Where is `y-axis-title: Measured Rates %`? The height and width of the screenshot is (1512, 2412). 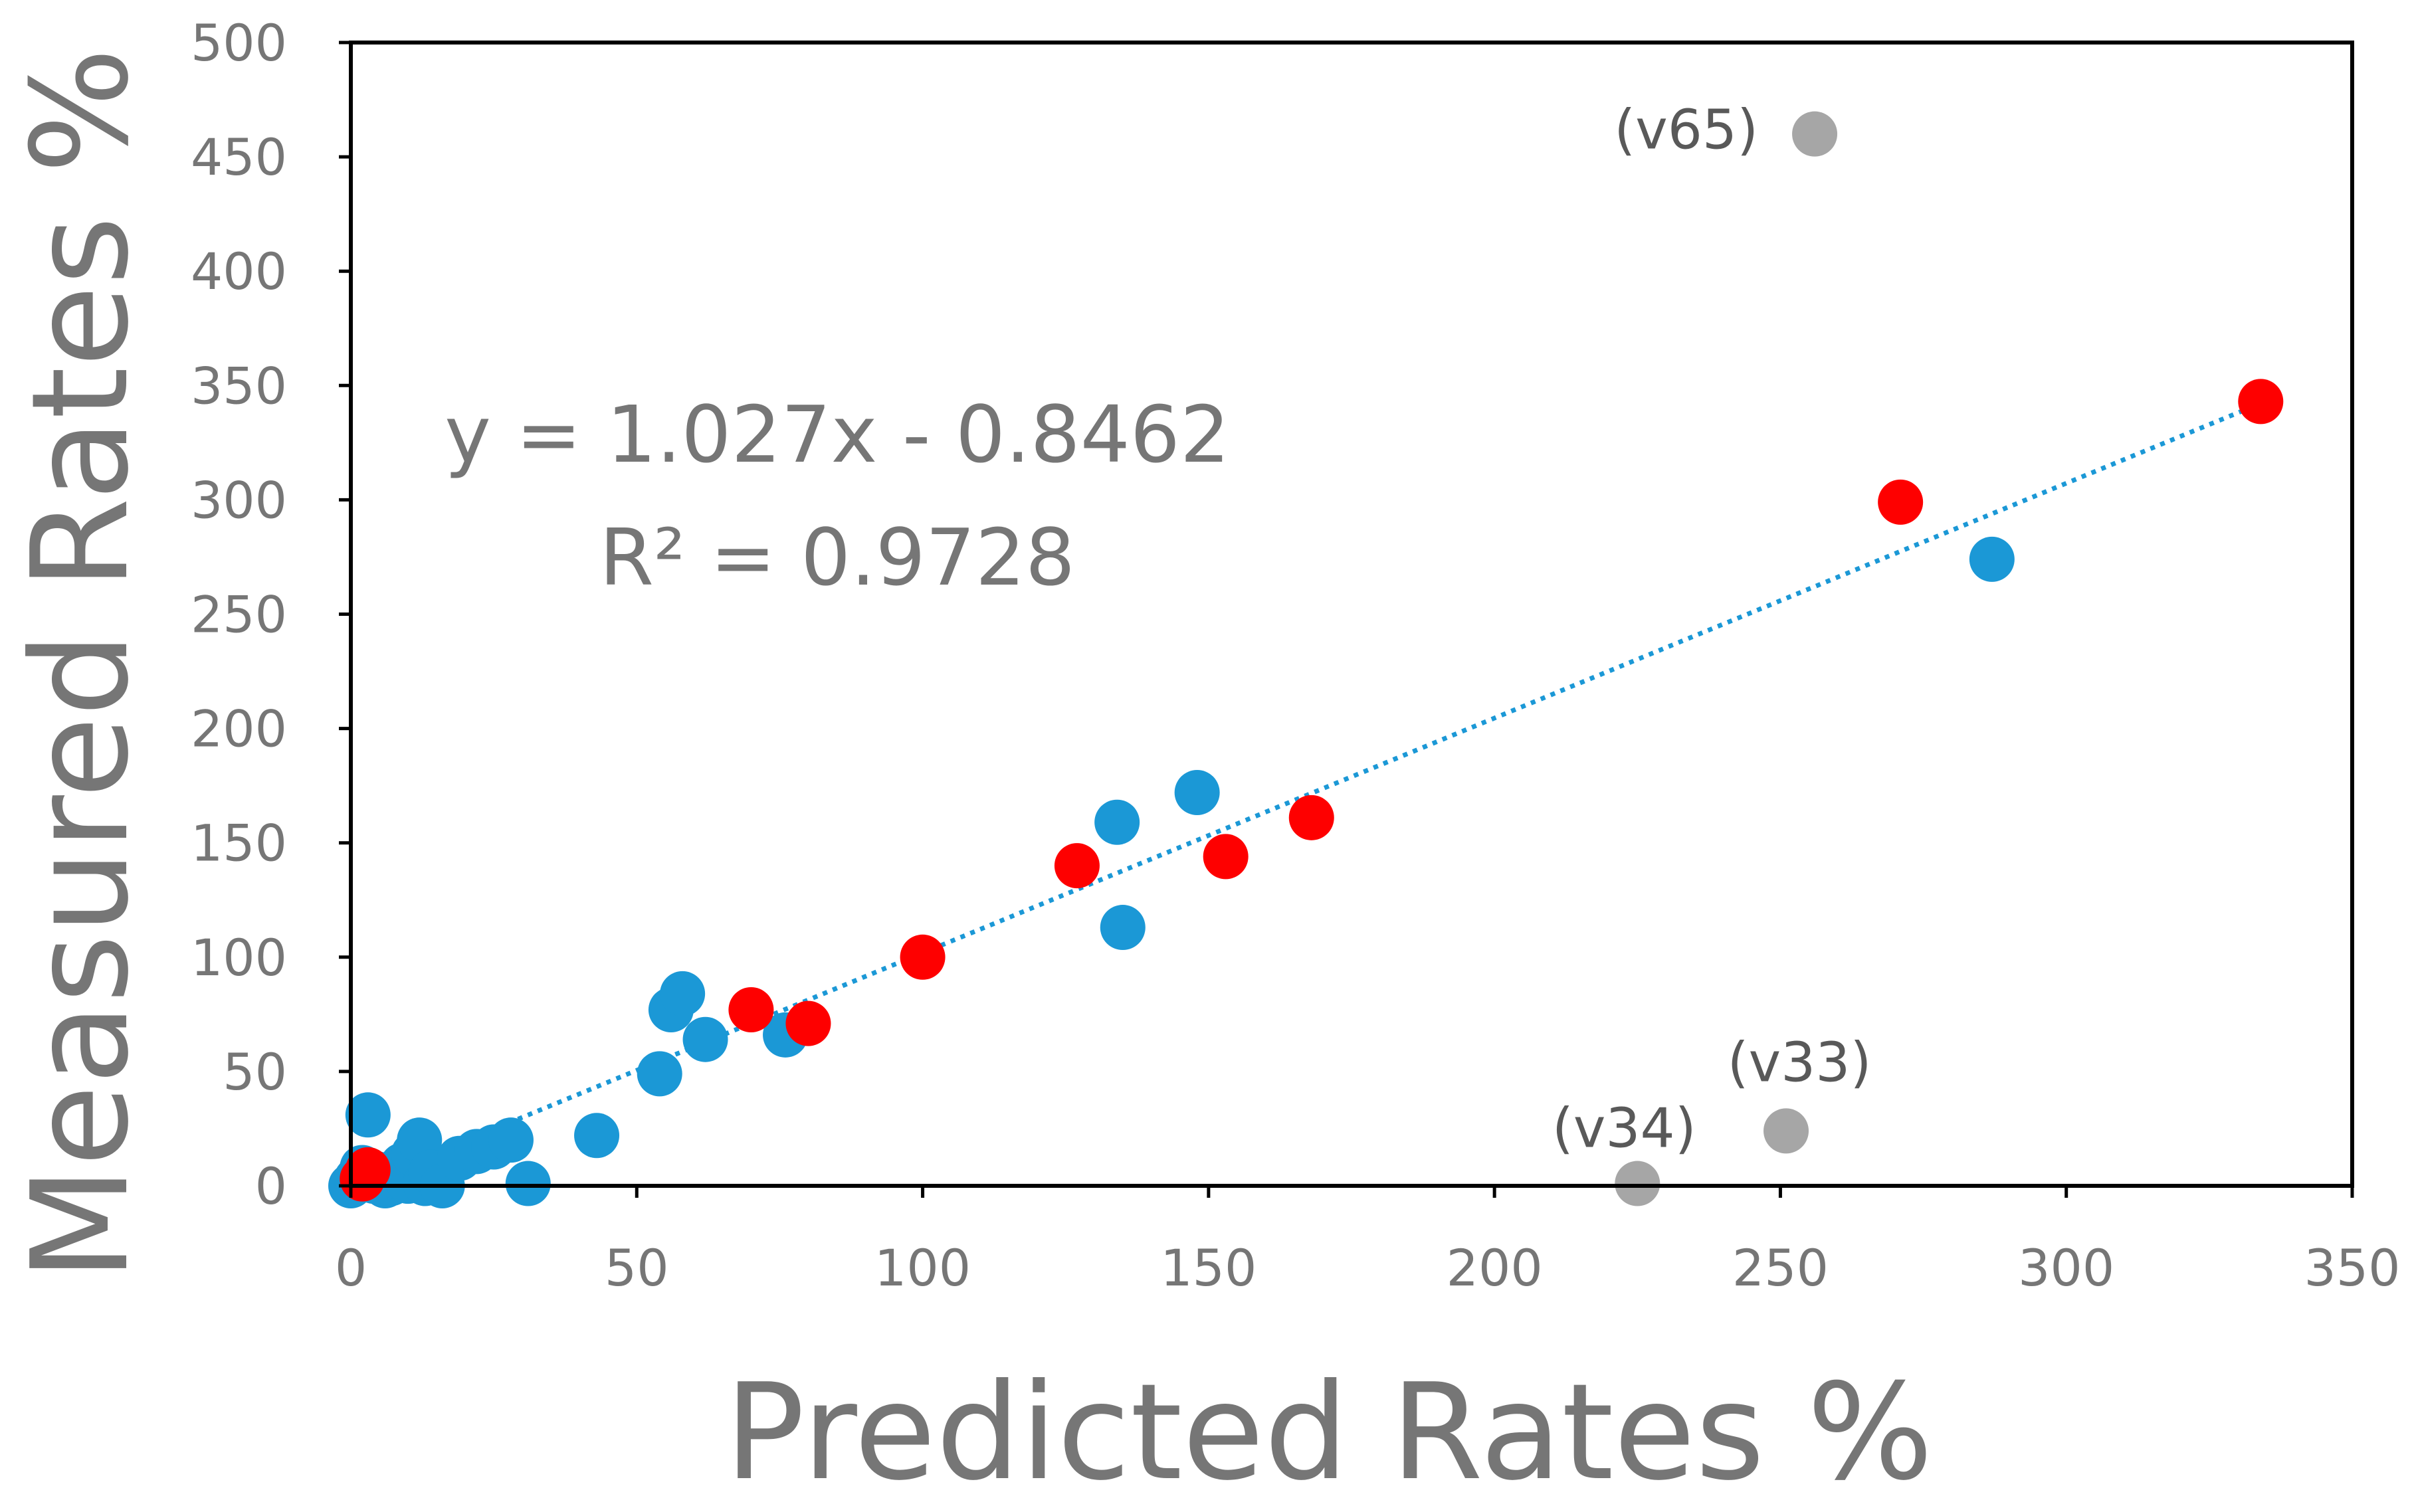
y-axis-title: Measured Rates % is located at coordinates (81, 664).